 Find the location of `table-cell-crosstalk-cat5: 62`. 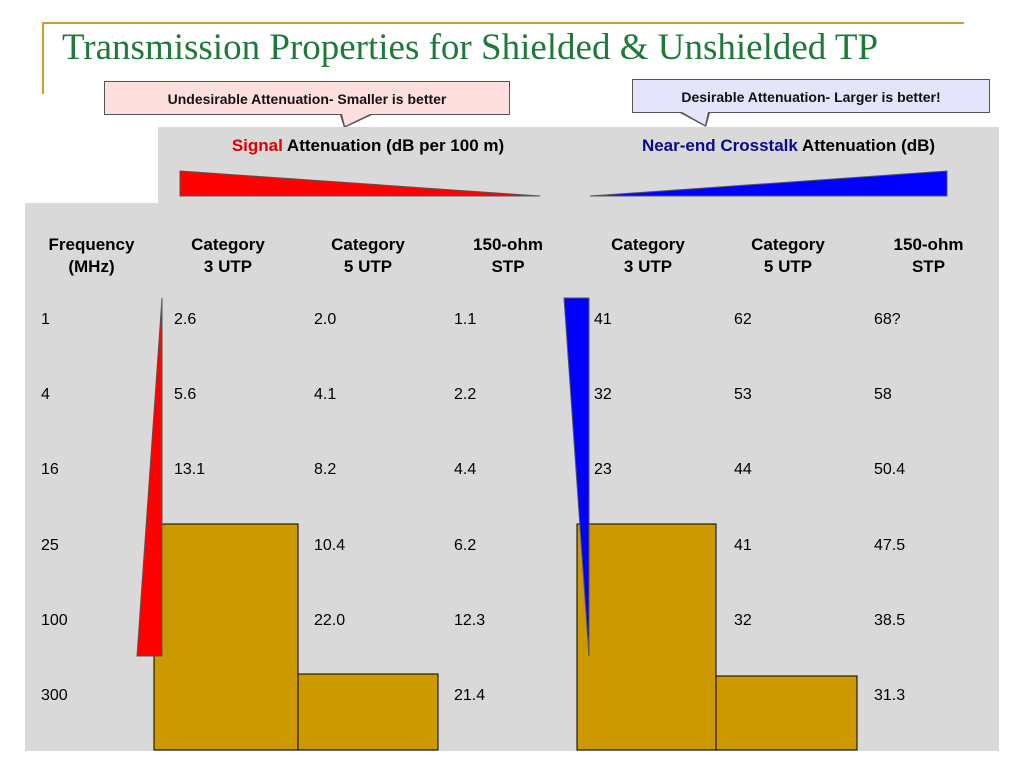

table-cell-crosstalk-cat5: 62 is located at coordinates (788, 338).